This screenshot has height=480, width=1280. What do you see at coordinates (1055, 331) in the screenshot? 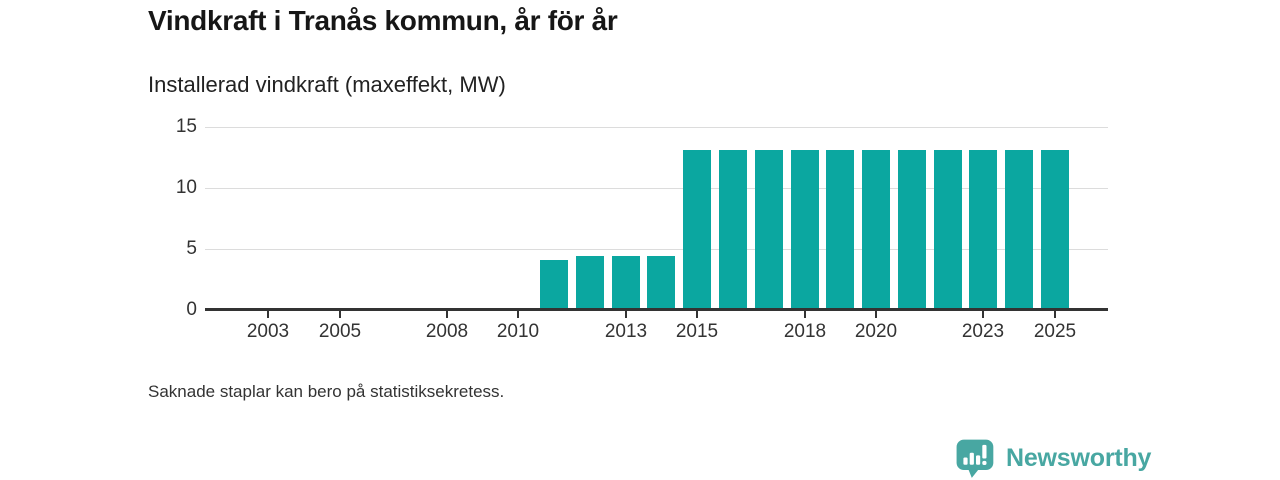
I see `x-axis-label-2025: 2025` at bounding box center [1055, 331].